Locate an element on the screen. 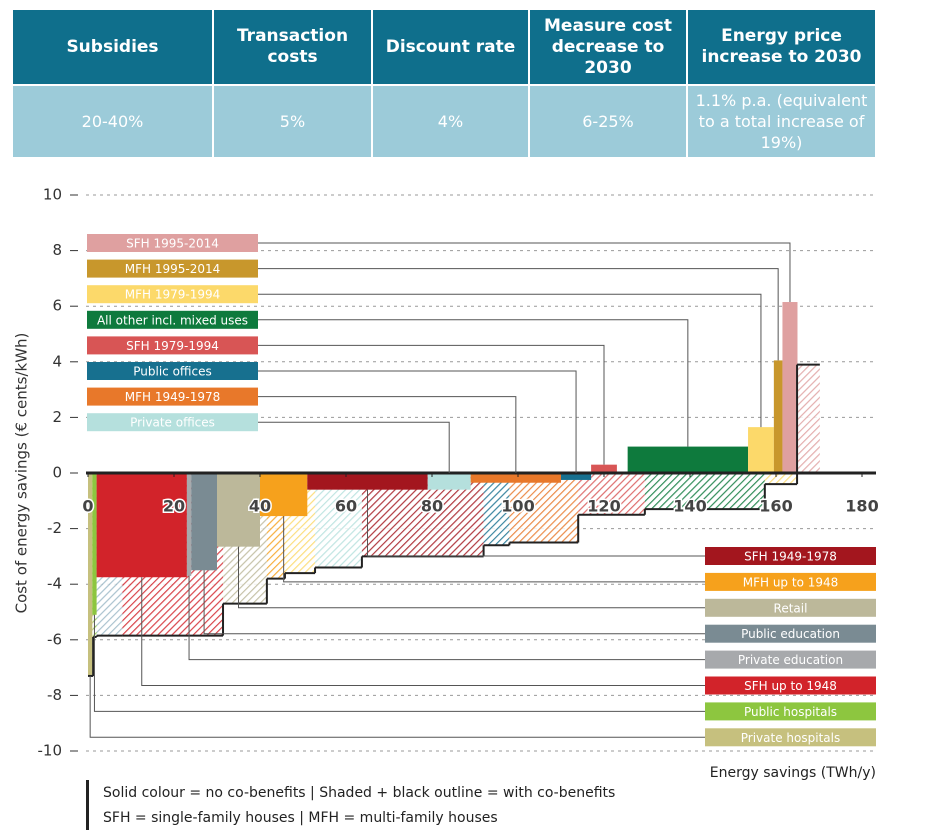 The image size is (926, 838). table-cell: 20-40% is located at coordinates (112, 121).